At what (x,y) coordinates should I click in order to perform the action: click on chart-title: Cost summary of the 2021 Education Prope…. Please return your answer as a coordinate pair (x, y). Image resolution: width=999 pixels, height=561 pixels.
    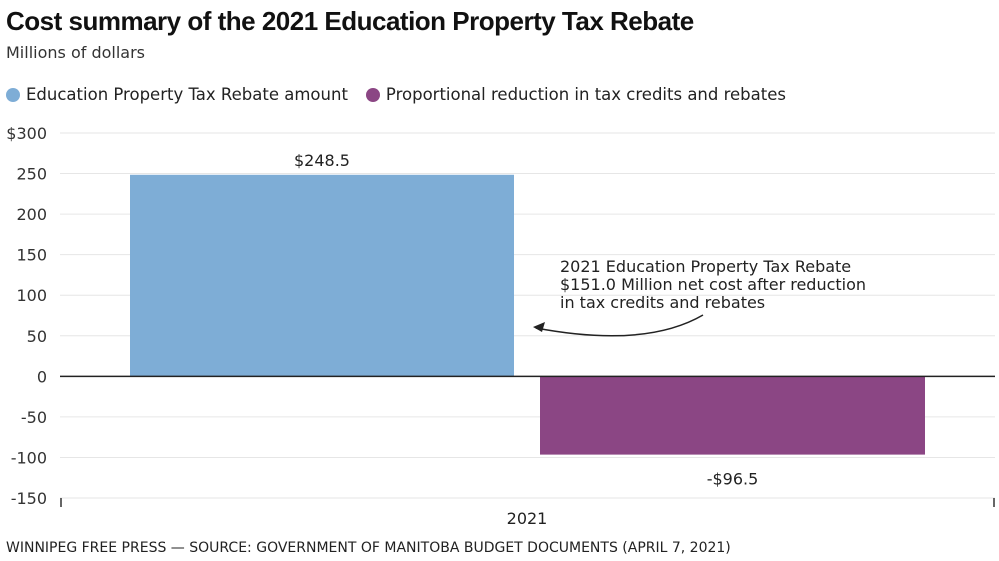
    Looking at the image, I should click on (350, 21).